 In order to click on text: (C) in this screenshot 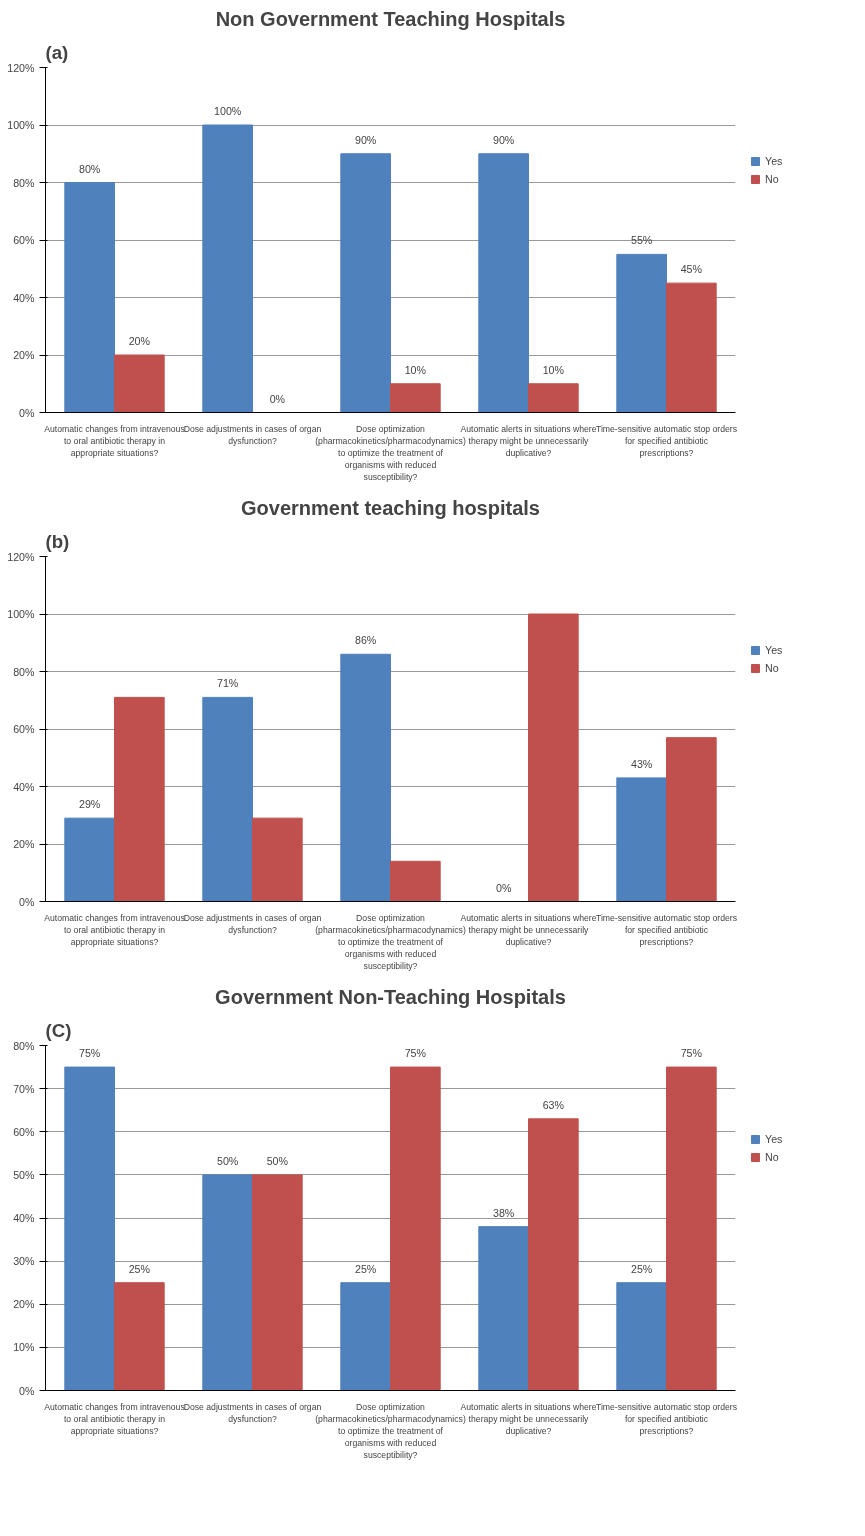, I will do `click(58, 1030)`.